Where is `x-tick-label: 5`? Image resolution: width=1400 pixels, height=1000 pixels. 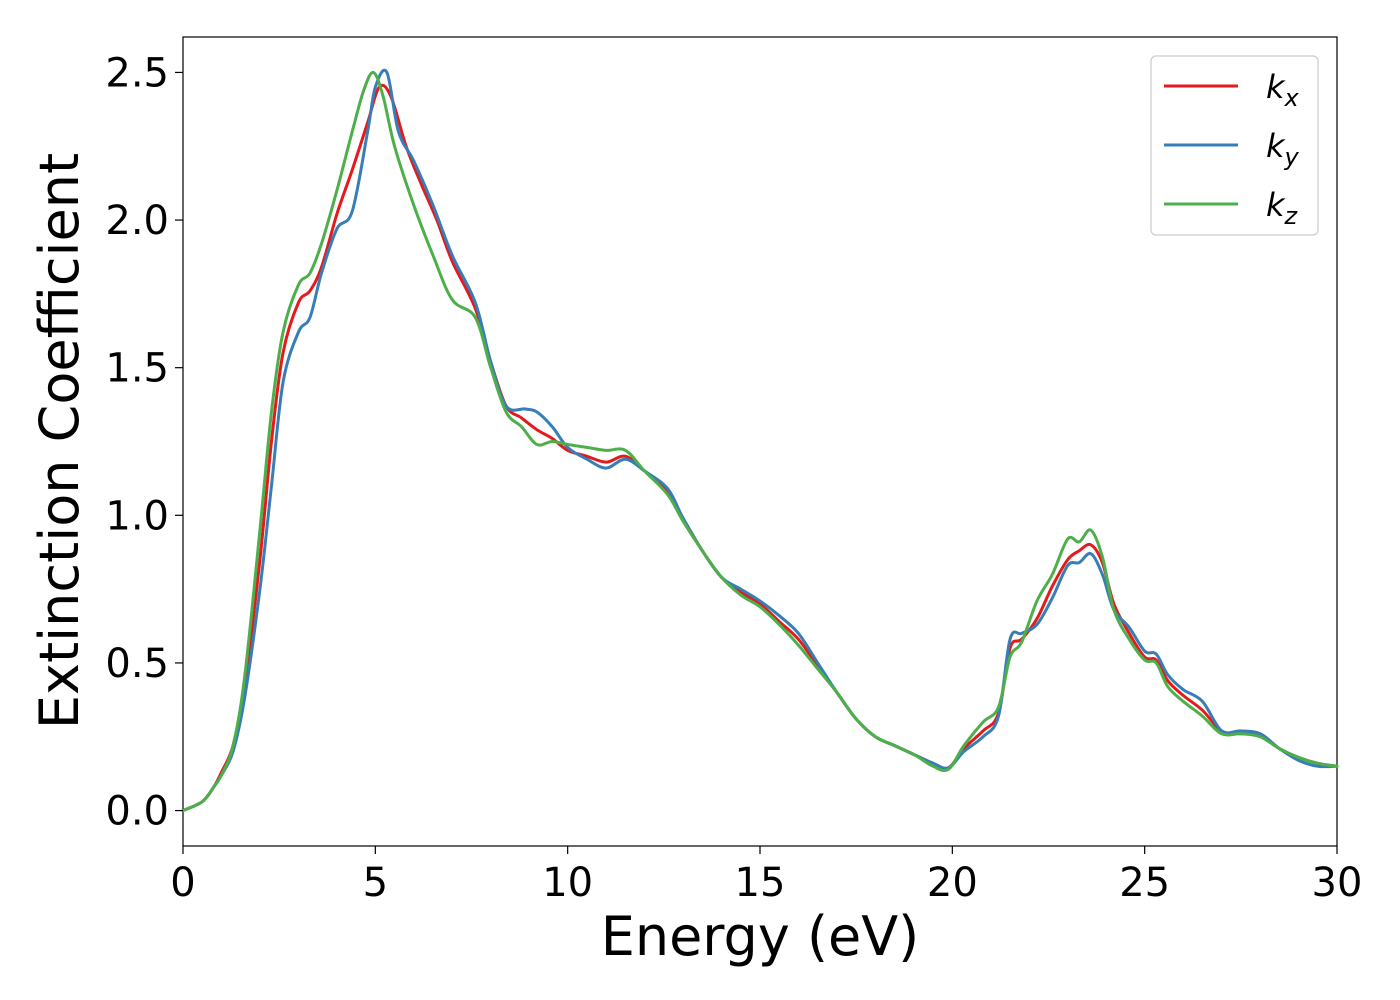
x-tick-label: 5 is located at coordinates (375, 883).